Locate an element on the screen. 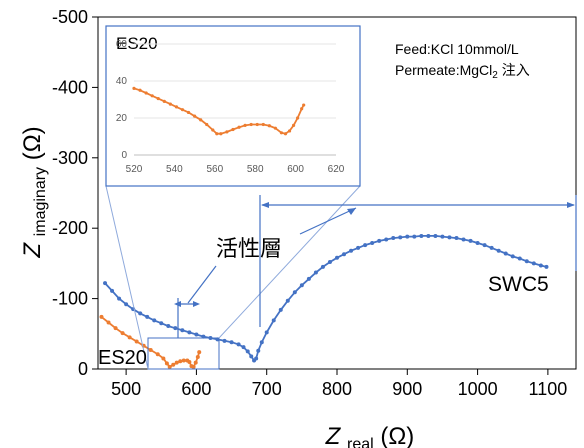 This screenshot has height=448, width=584. active-layer-arrowhead-bottom-right is located at coordinates (196, 304).